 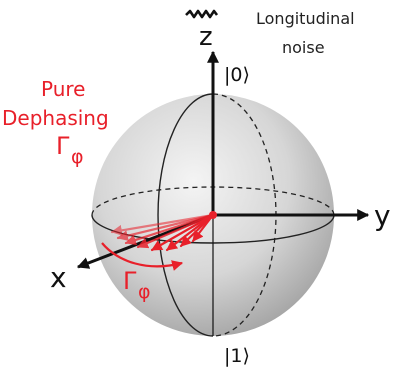 I want to click on longitudinal-noise-label-line1: Longitudinal, so click(x=305, y=18).